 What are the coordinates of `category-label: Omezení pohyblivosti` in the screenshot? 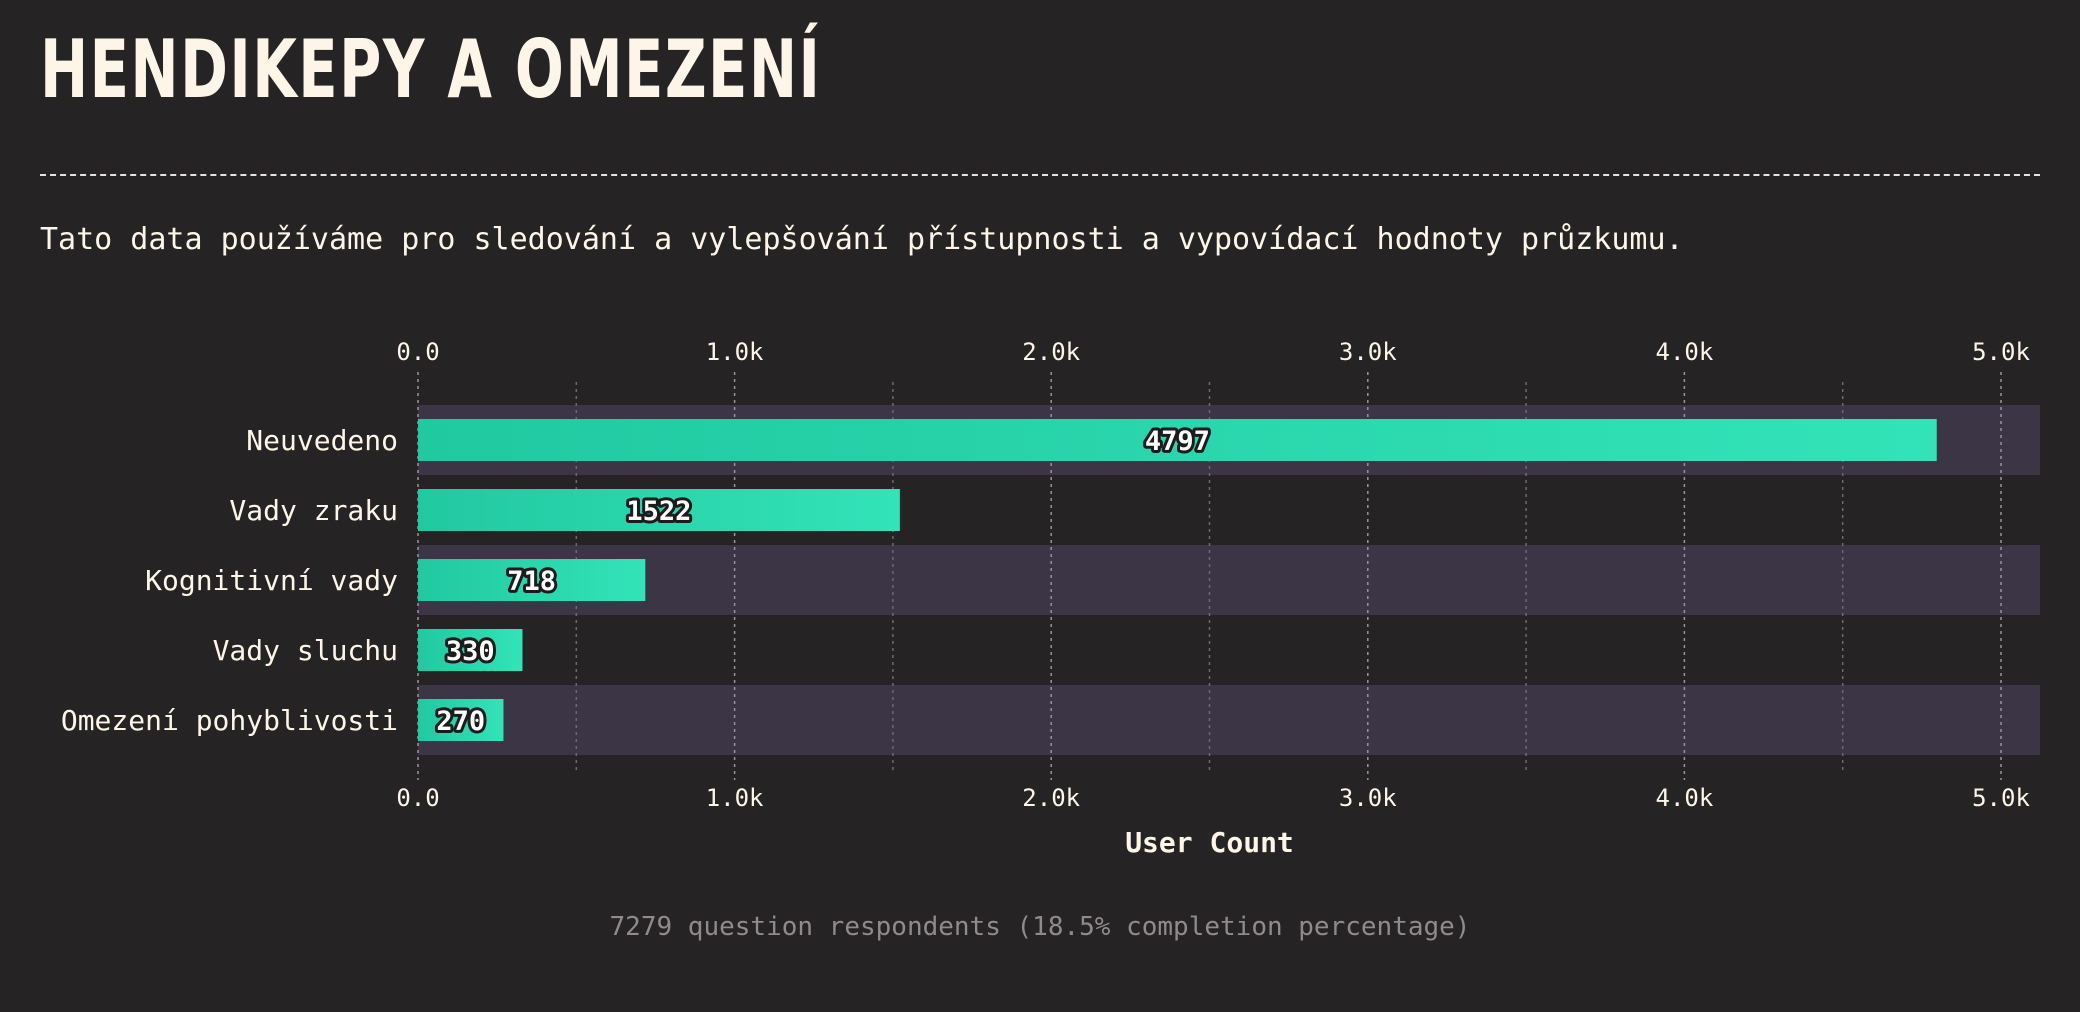 It's located at (229, 720).